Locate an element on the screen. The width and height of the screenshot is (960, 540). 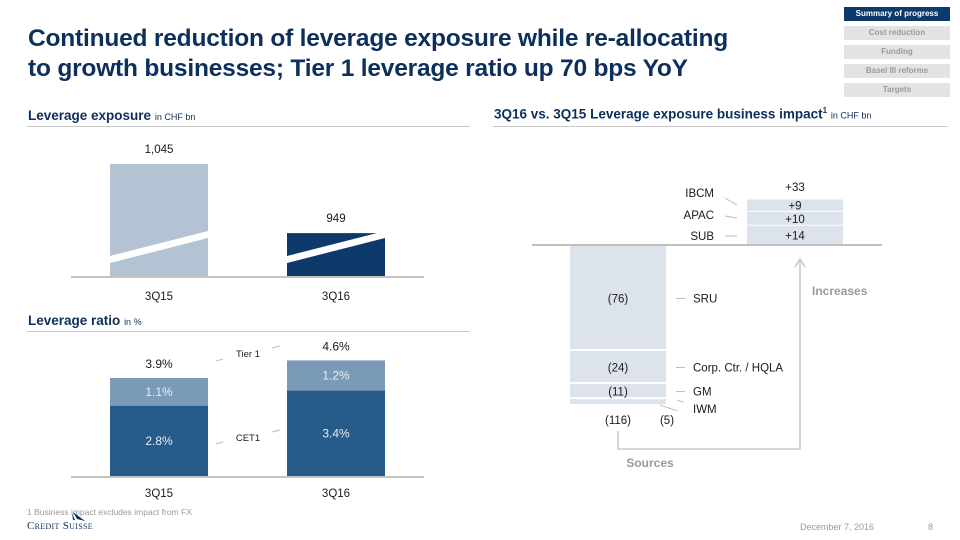
cet1-bar-3Q16 is located at coordinates (336, 433).